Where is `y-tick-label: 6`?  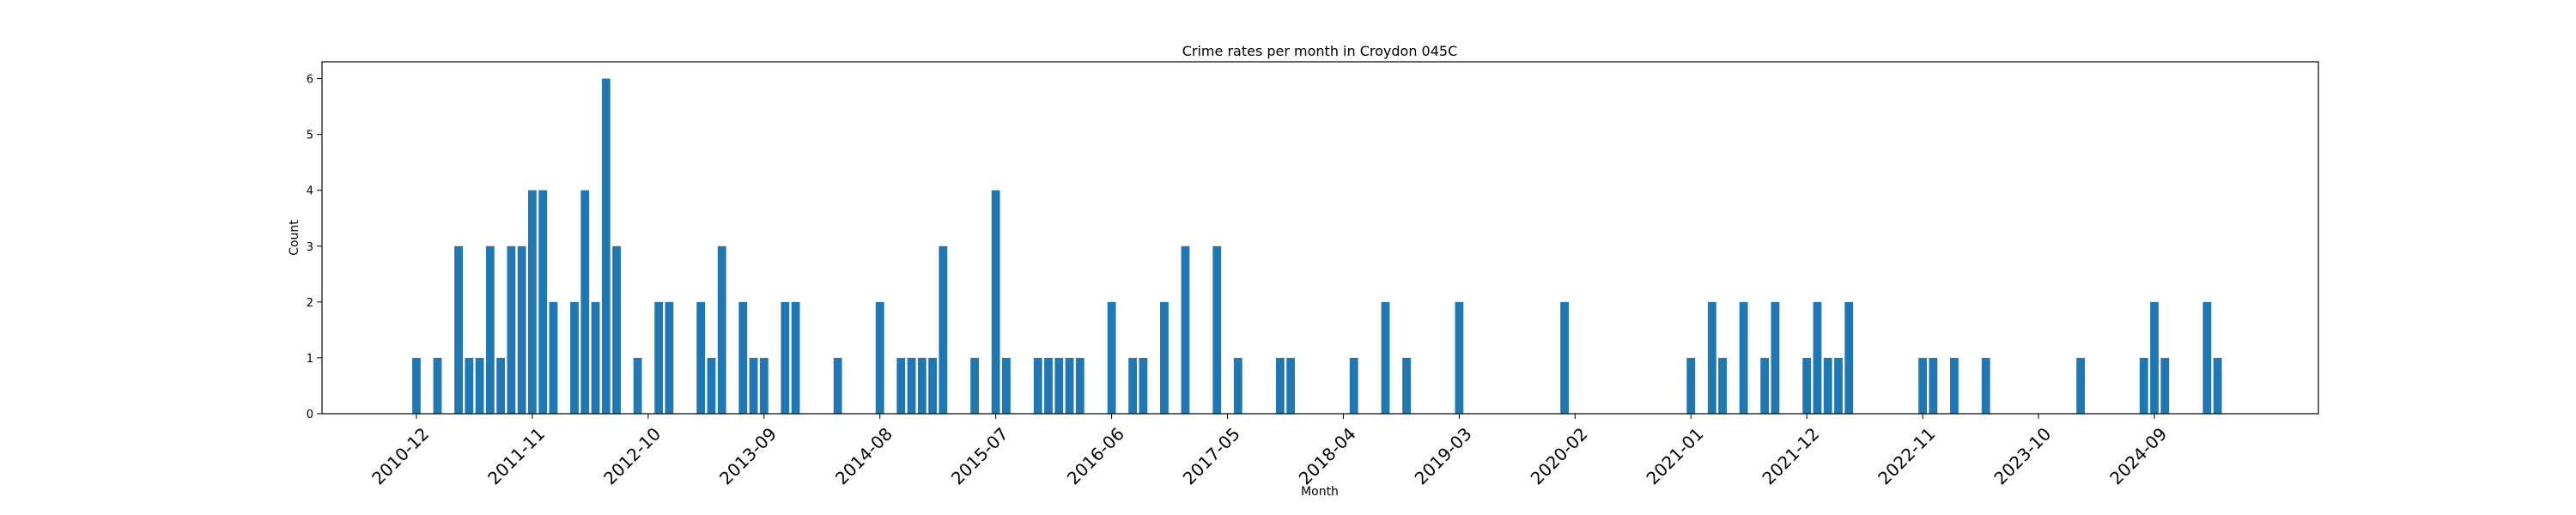 y-tick-label: 6 is located at coordinates (310, 80).